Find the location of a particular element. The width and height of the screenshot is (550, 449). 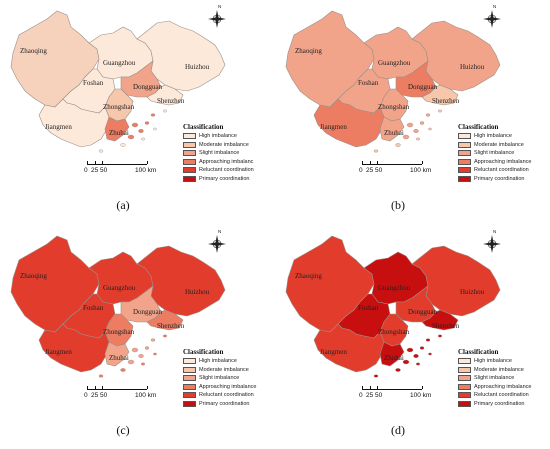

city-label-zhaoqing: Zhaoqing is located at coordinates (33, 276).